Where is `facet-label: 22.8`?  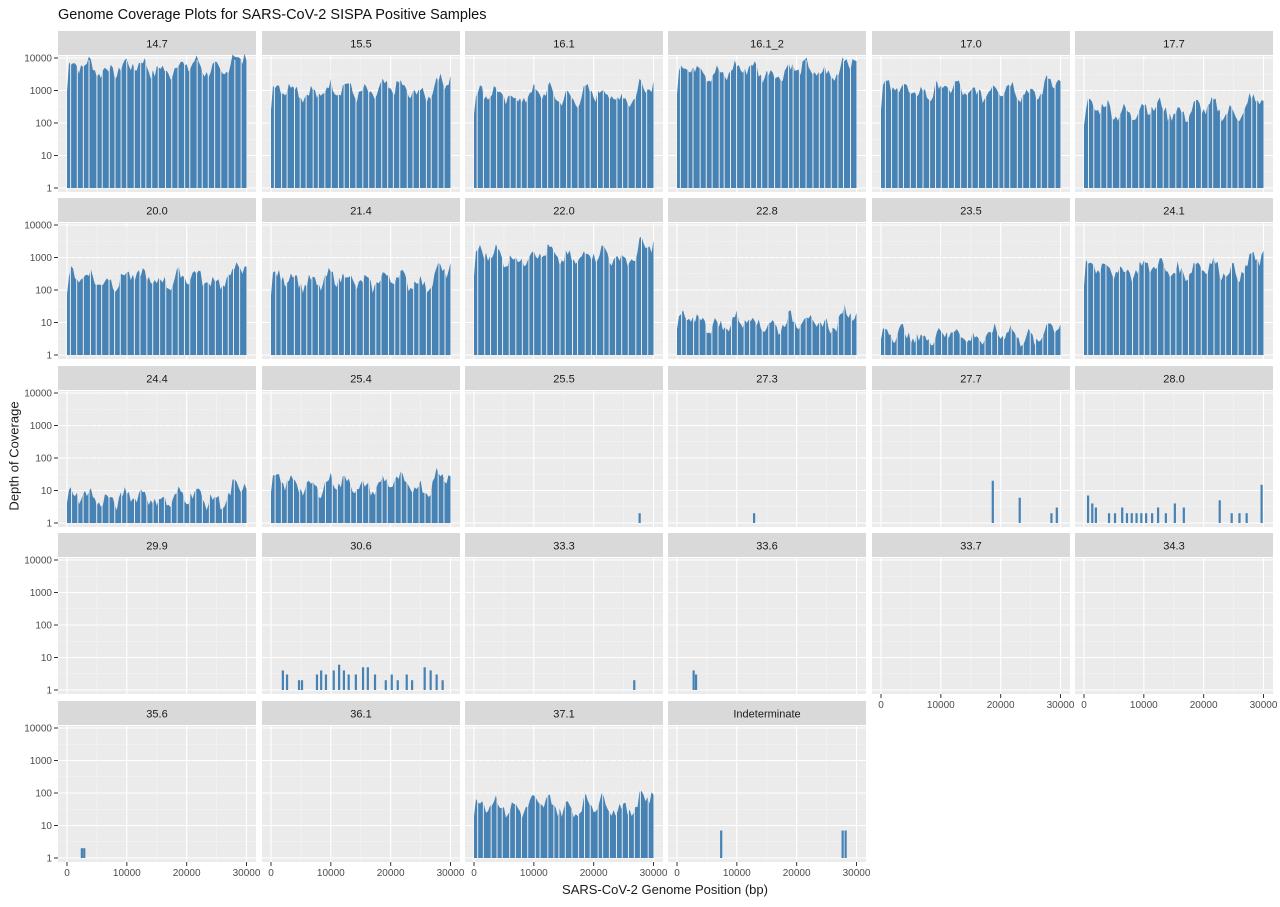
facet-label: 22.8 is located at coordinates (766, 212).